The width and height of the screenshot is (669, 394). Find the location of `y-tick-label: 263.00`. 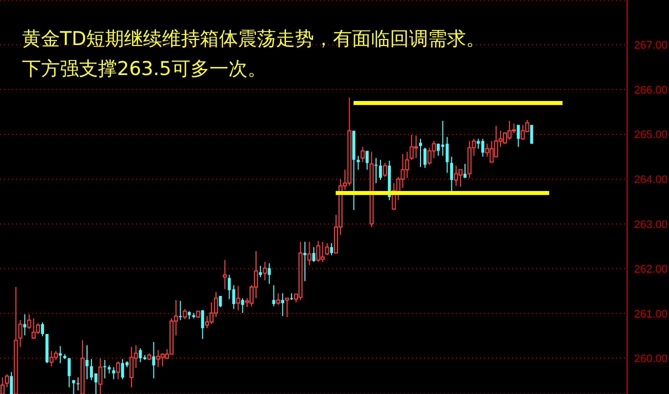

y-tick-label: 263.00 is located at coordinates (651, 224).